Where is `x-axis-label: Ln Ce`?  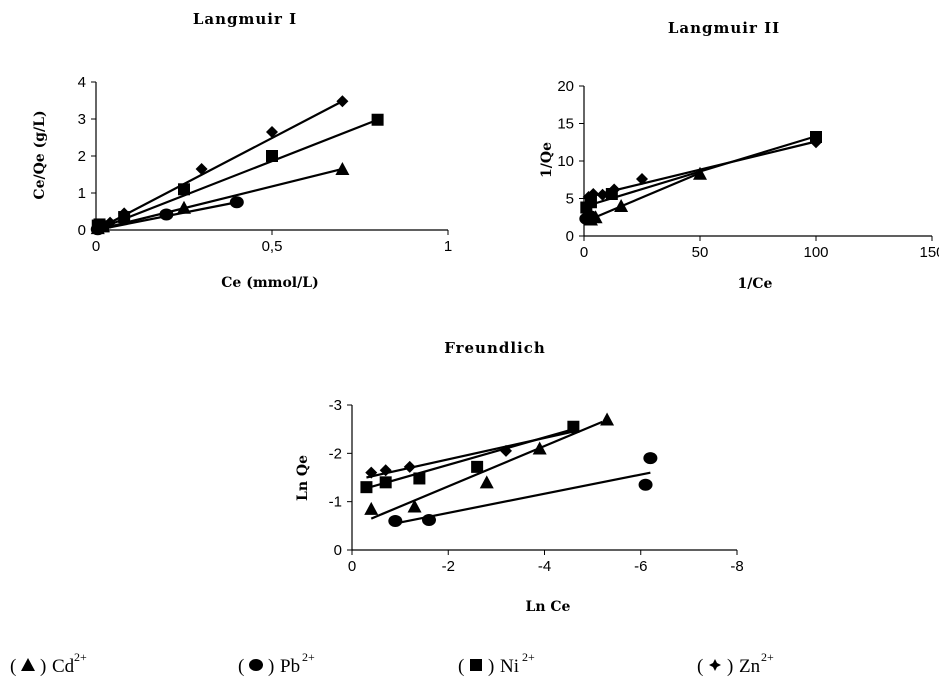
x-axis-label: Ln Ce is located at coordinates (548, 607).